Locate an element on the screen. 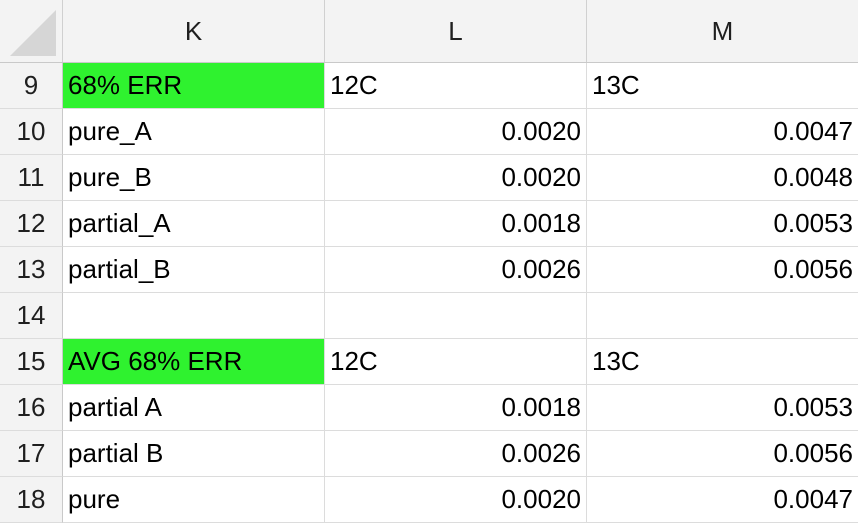  cell-m: 0.0048 is located at coordinates (722, 178).